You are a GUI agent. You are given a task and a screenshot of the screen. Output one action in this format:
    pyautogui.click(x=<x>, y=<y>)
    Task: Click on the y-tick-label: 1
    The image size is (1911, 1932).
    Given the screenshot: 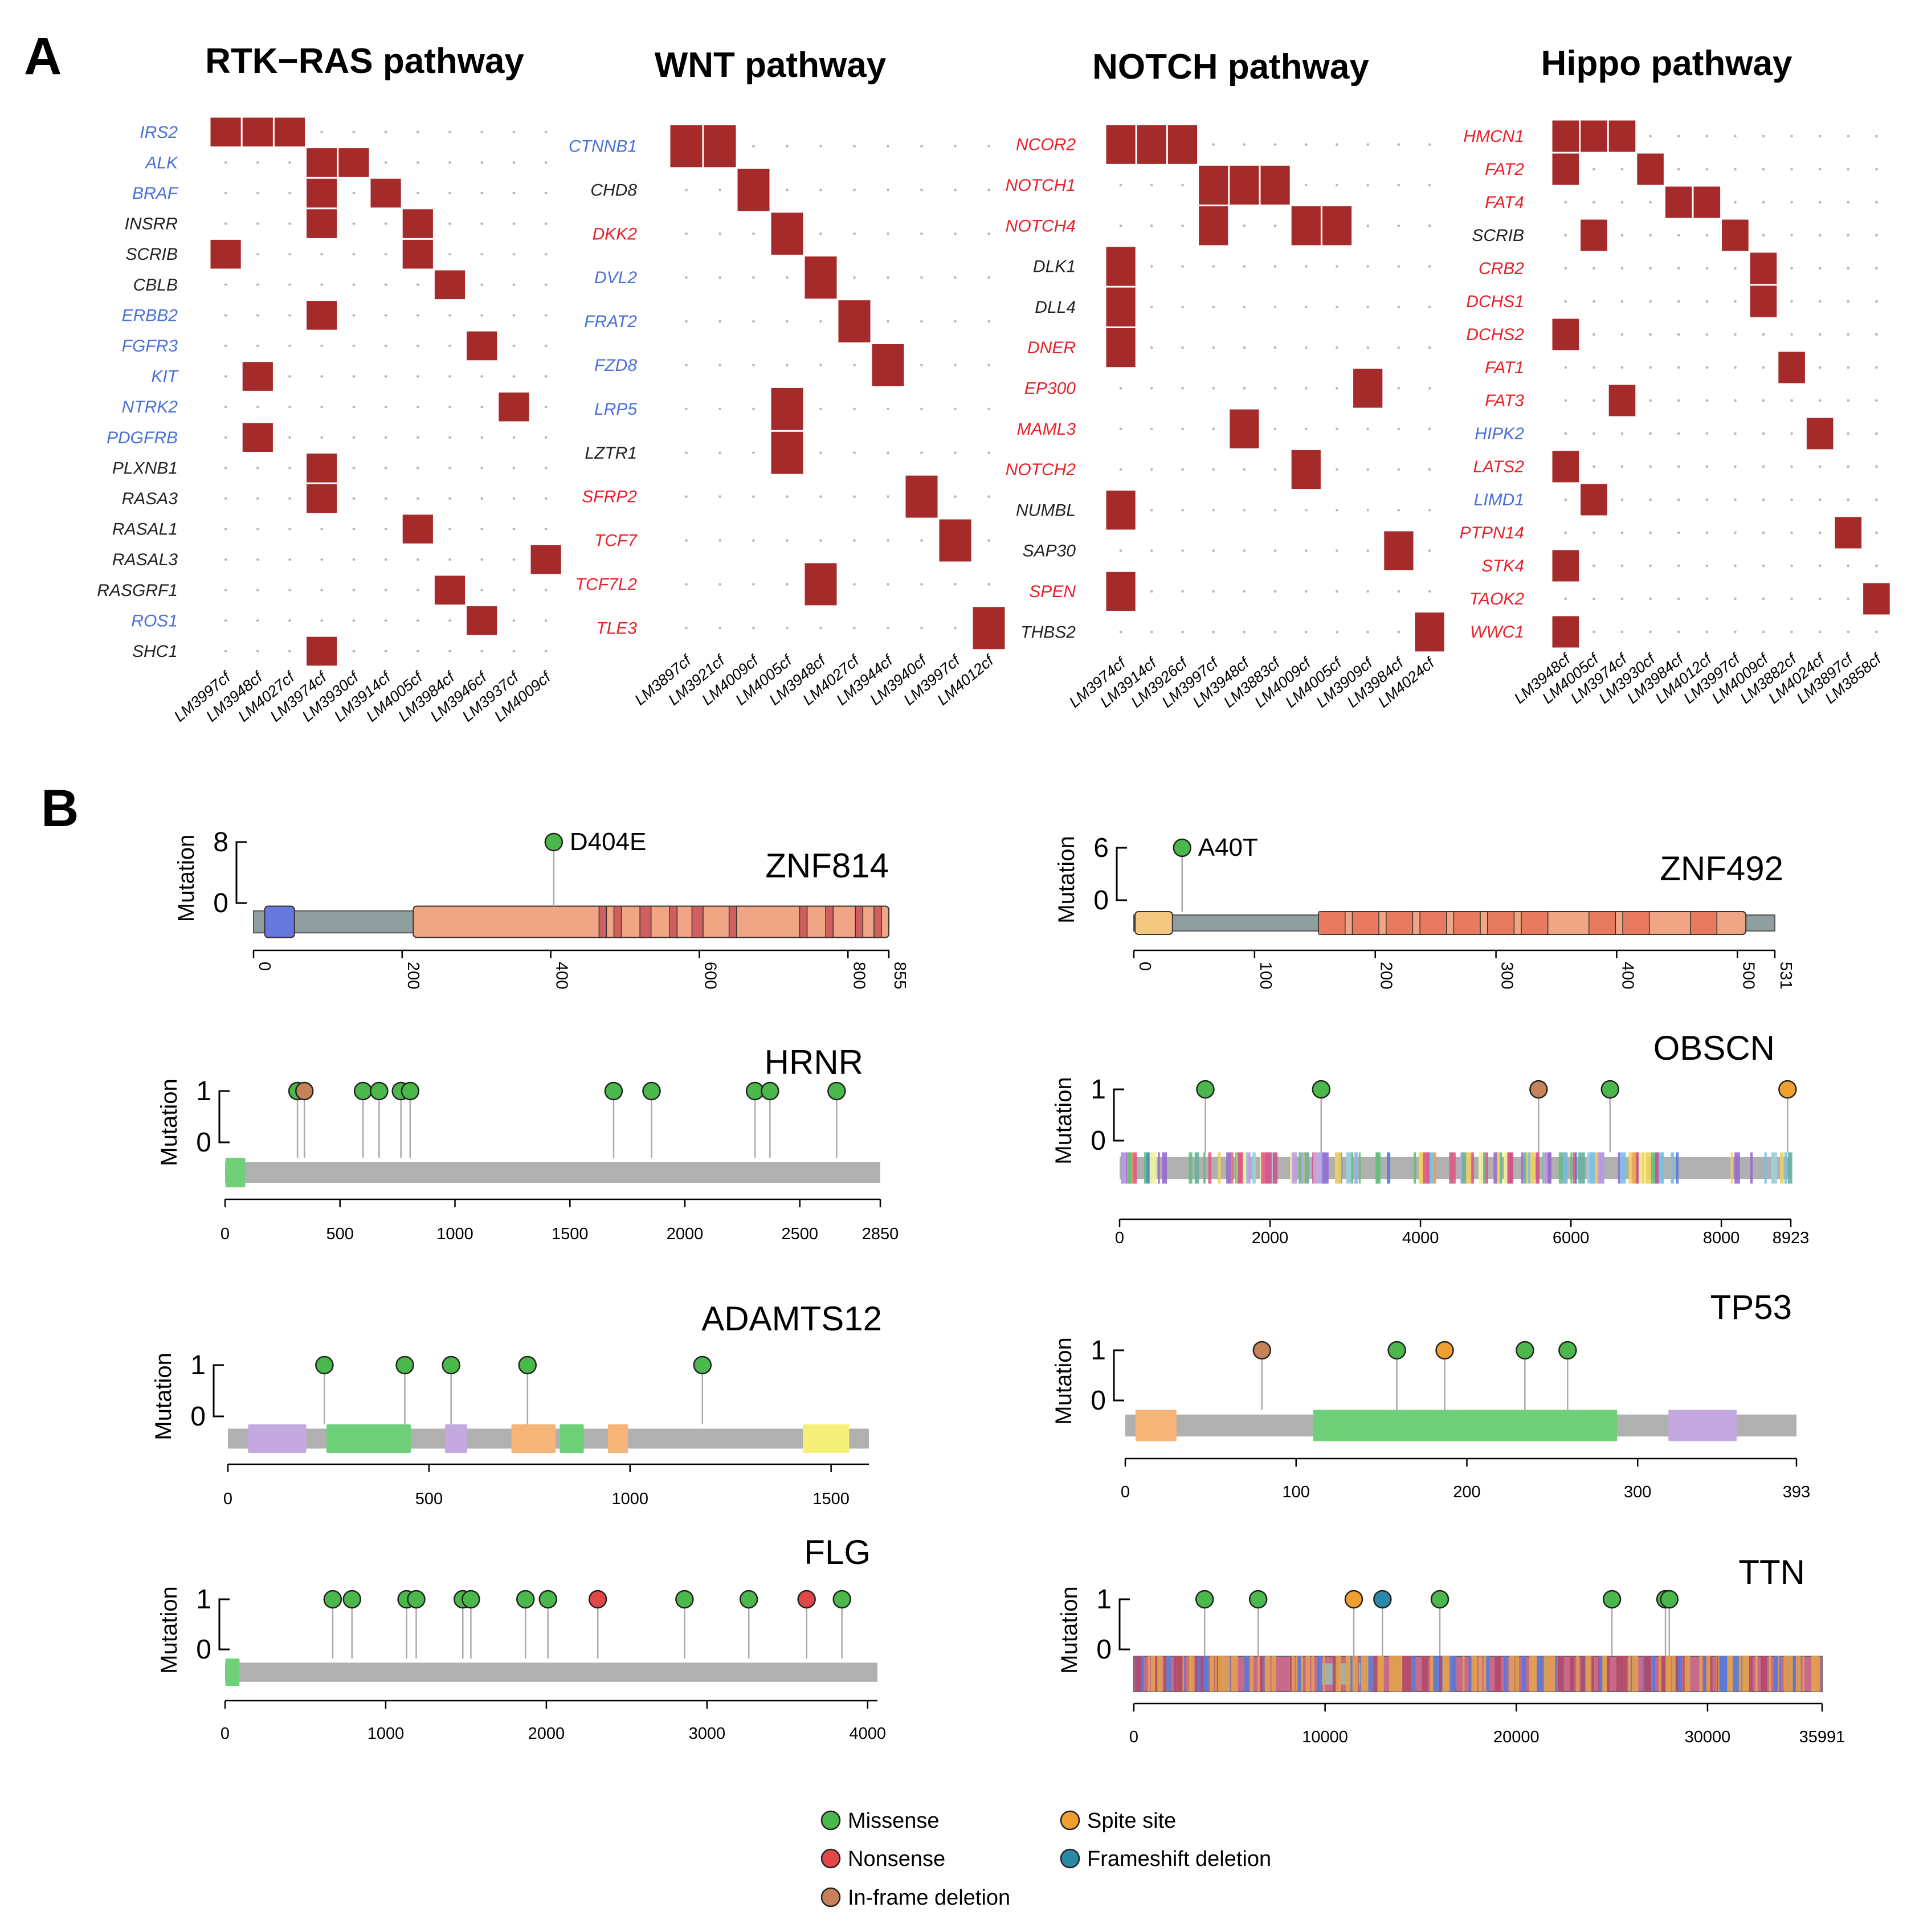 What is the action you would take?
    pyautogui.click(x=198, y=1365)
    